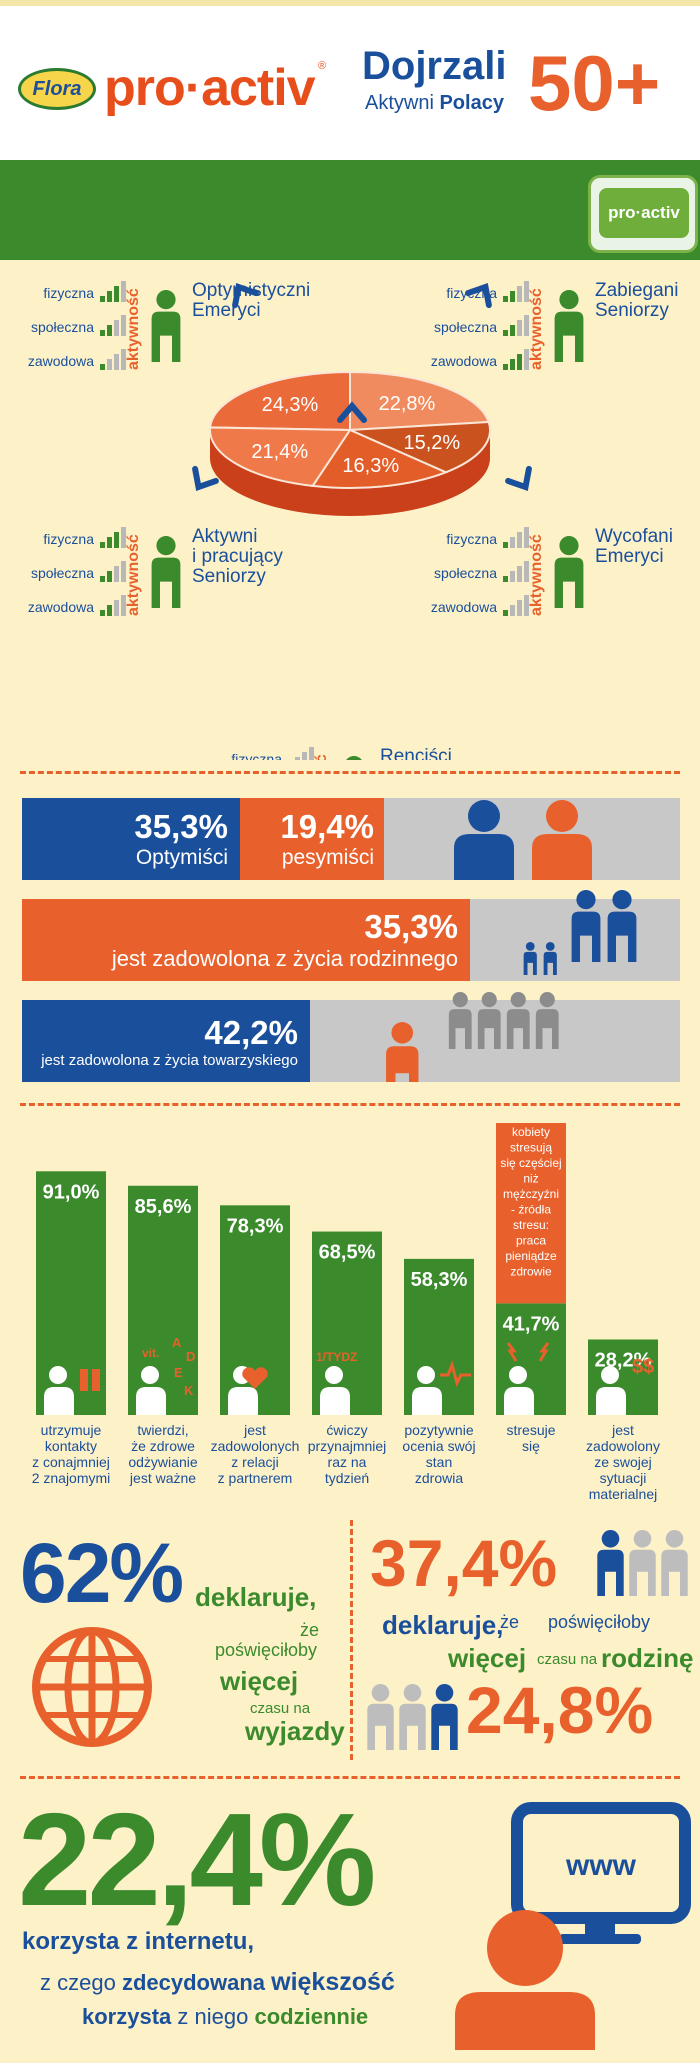 This screenshot has height=2063, width=700. Describe the element at coordinates (531, 1225) in the screenshot. I see `stress-note-line: stresu:` at that location.